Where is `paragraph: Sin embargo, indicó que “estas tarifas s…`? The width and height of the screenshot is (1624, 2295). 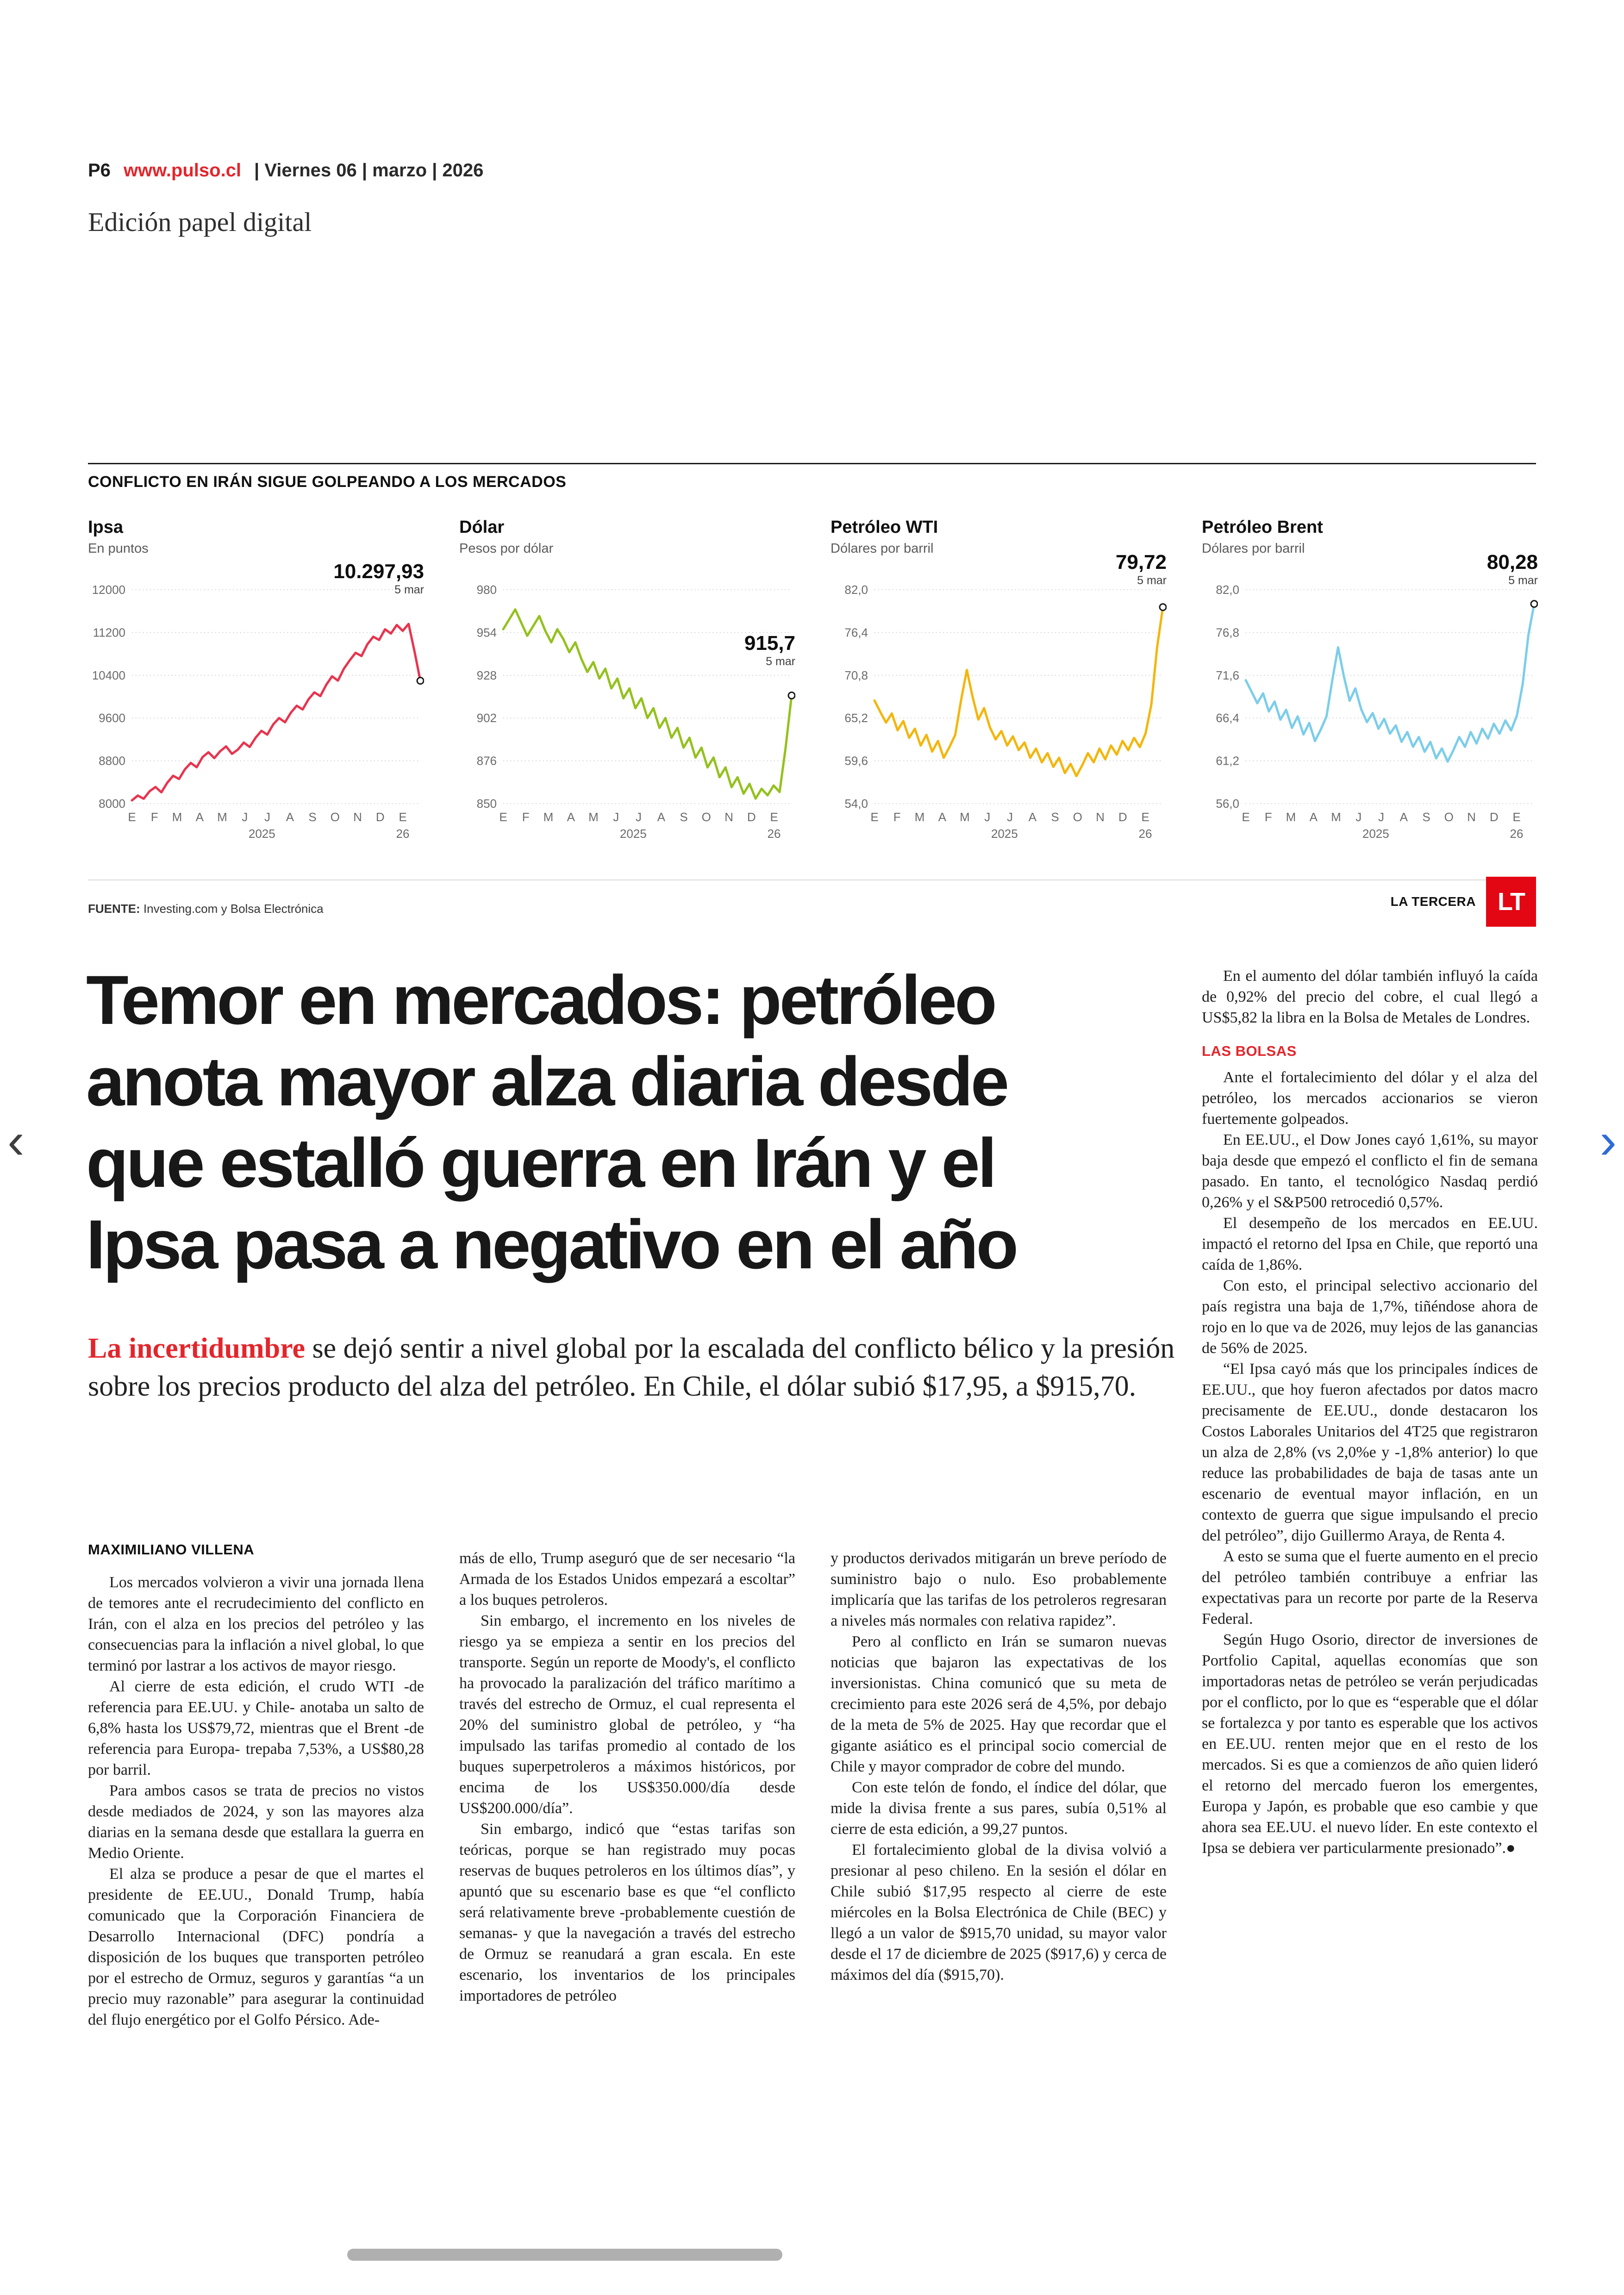
paragraph: Sin embargo, indicó que “estas tarifas s… is located at coordinates (627, 1913).